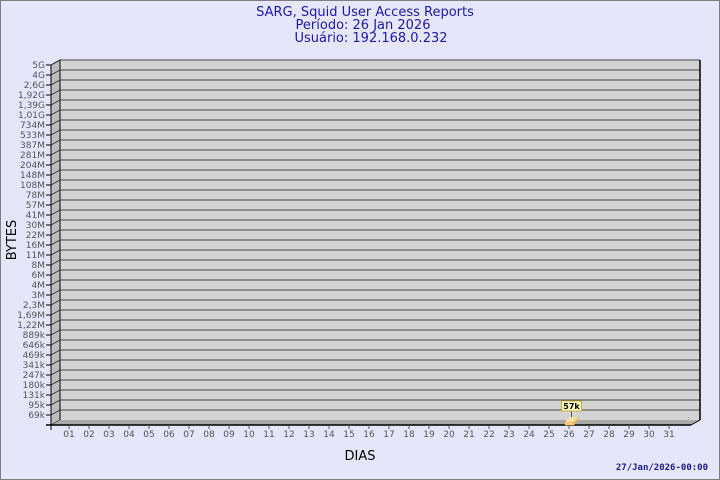 The width and height of the screenshot is (720, 480). Describe the element at coordinates (32, 176) in the screenshot. I see `y-tick-label: 148M` at that location.